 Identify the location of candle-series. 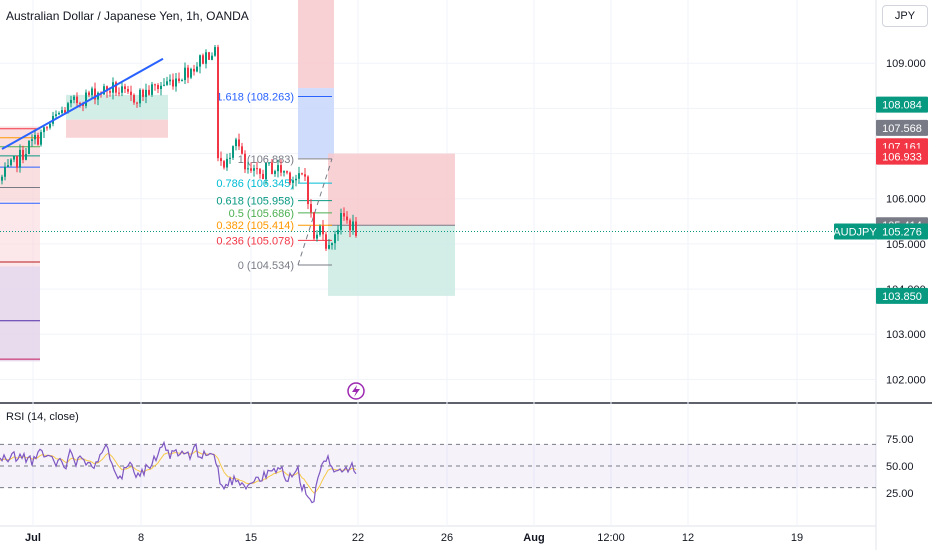
(179, 148).